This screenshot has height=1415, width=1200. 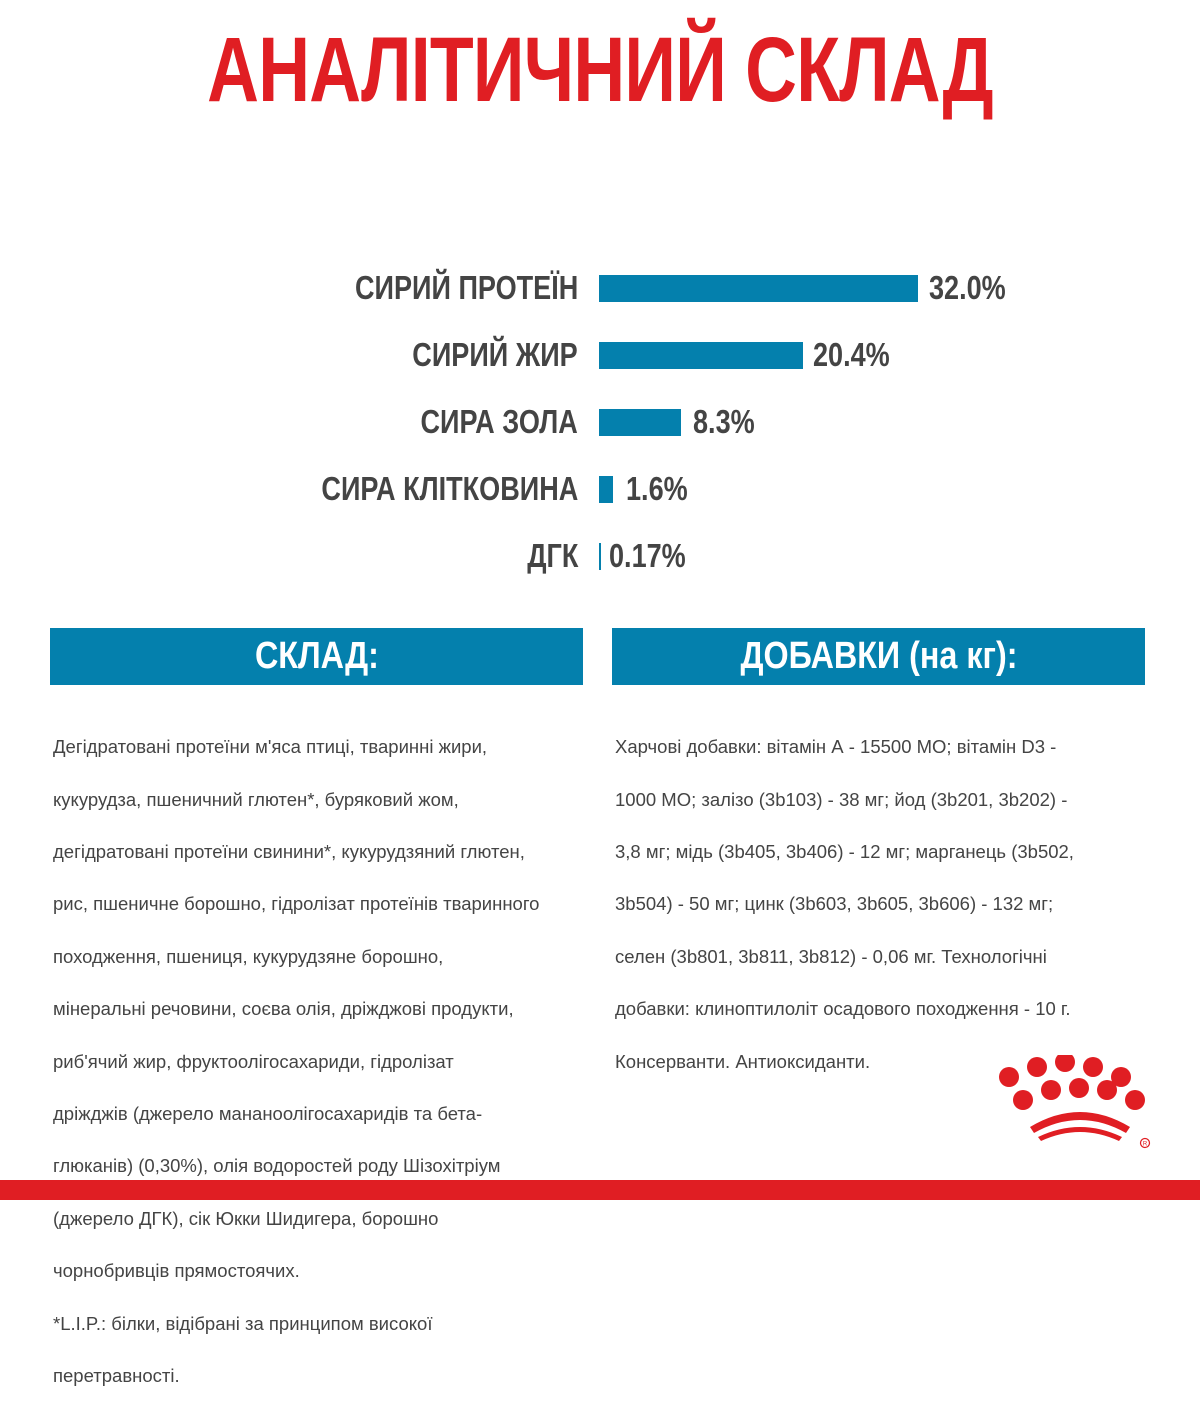 What do you see at coordinates (647, 555) in the screenshot?
I see `bar-value: 0.17%` at bounding box center [647, 555].